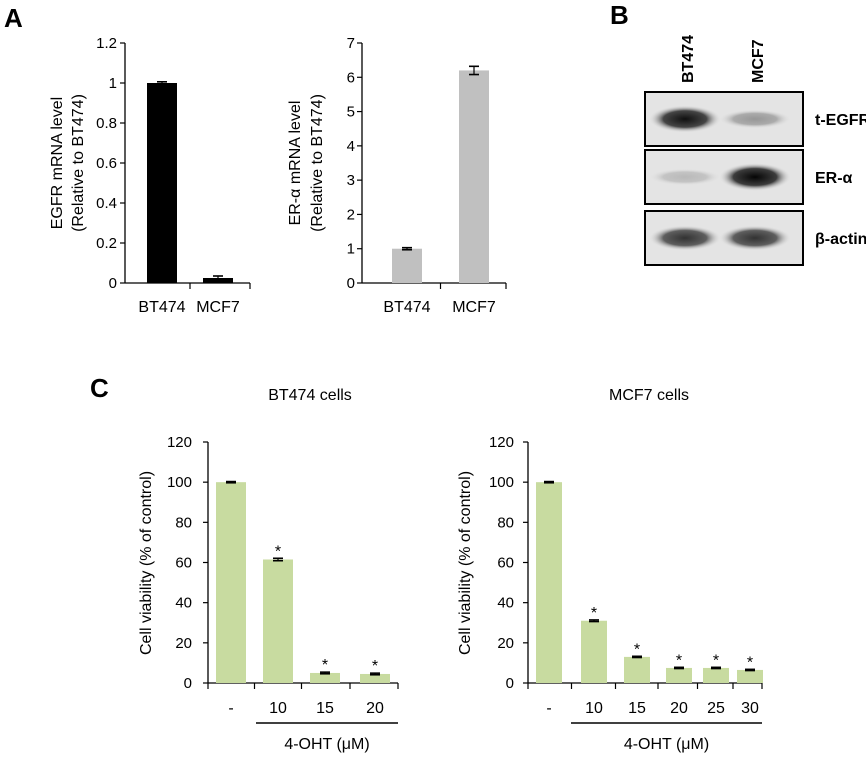  Describe the element at coordinates (99, 388) in the screenshot. I see `panel-label-c: C` at that location.